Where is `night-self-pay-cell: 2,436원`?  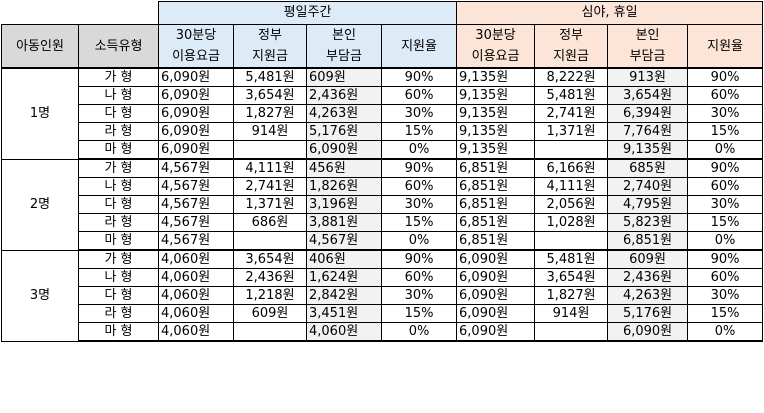 night-self-pay-cell: 2,436원 is located at coordinates (648, 277).